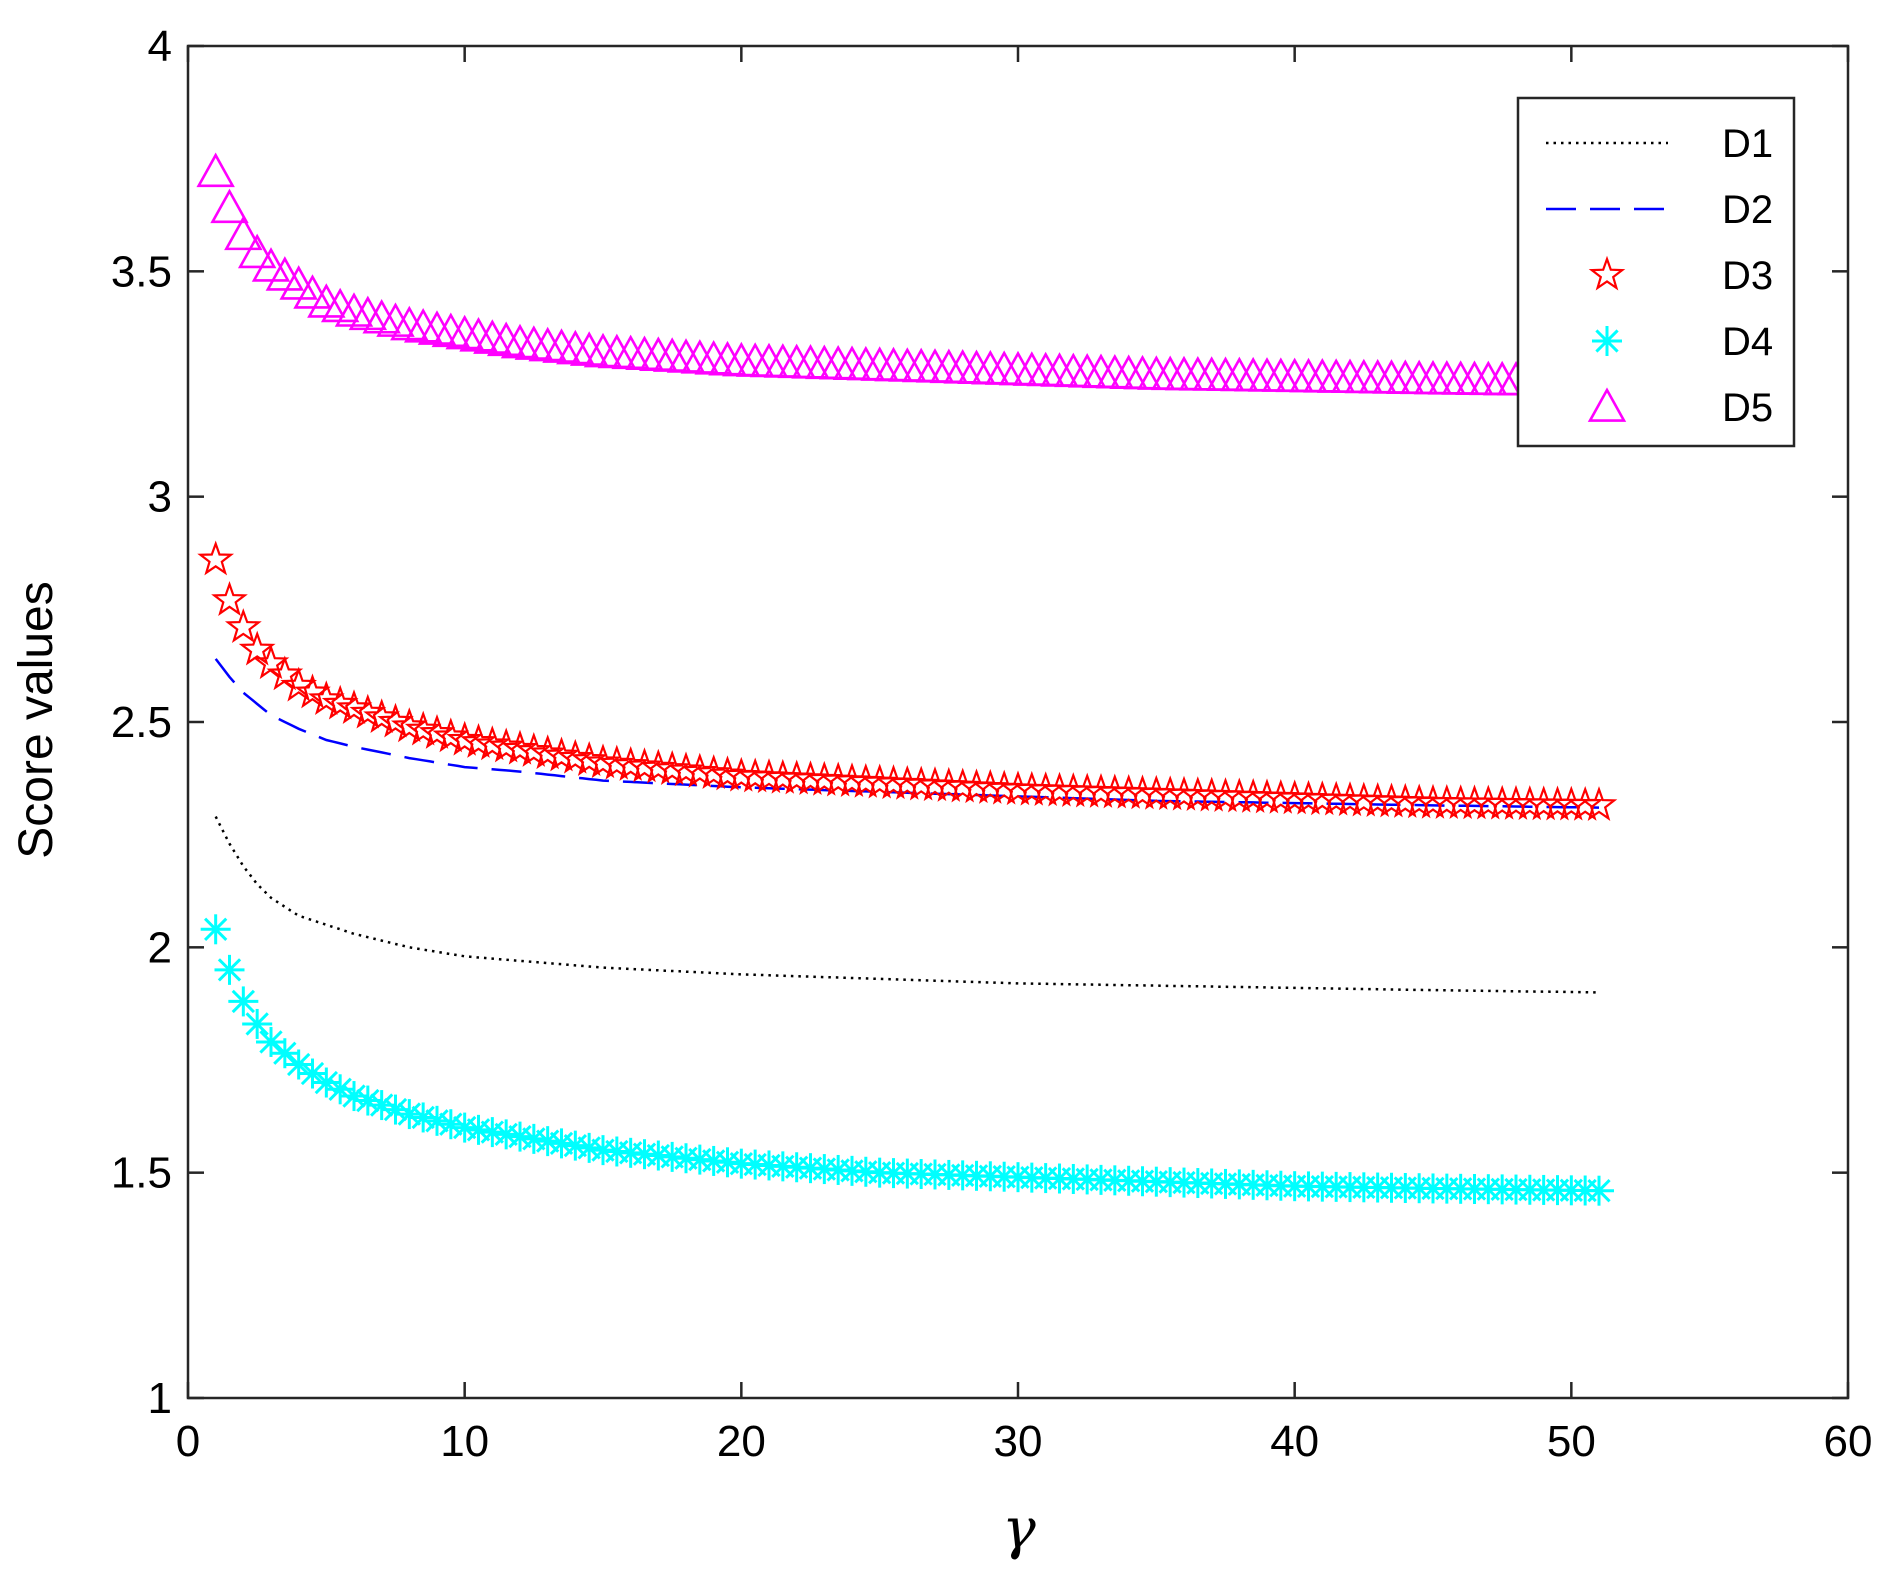 The width and height of the screenshot is (1893, 1582). I want to click on legend-marker-d3, so click(1607, 273).